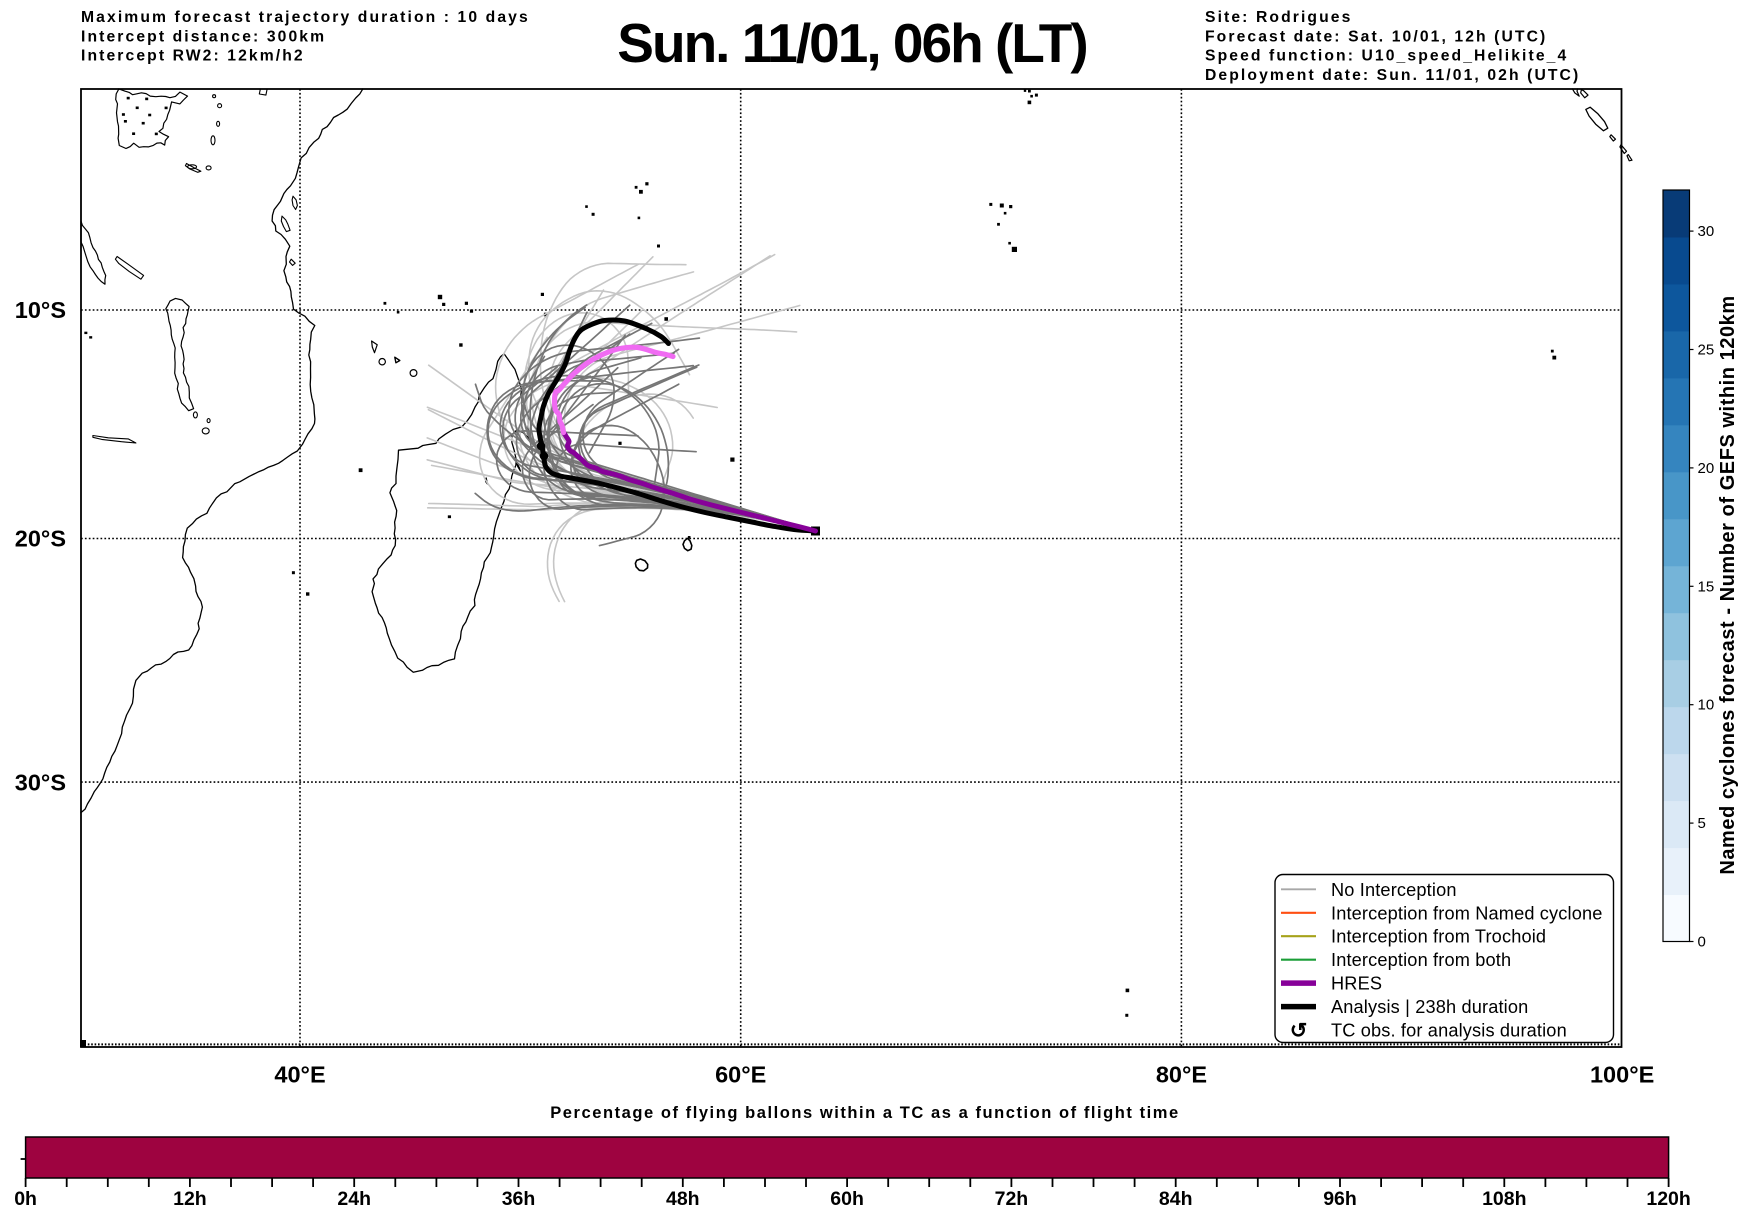  What do you see at coordinates (1706, 468) in the screenshot?
I see `svg-text: 20` at bounding box center [1706, 468].